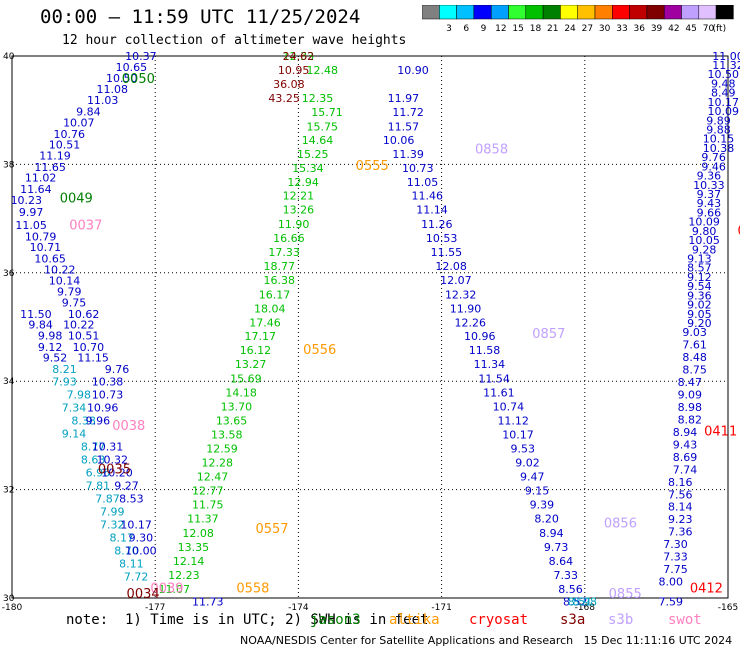 This screenshot has height=650, width=740. I want to click on y-tick-label: 40, so click(9, 57).